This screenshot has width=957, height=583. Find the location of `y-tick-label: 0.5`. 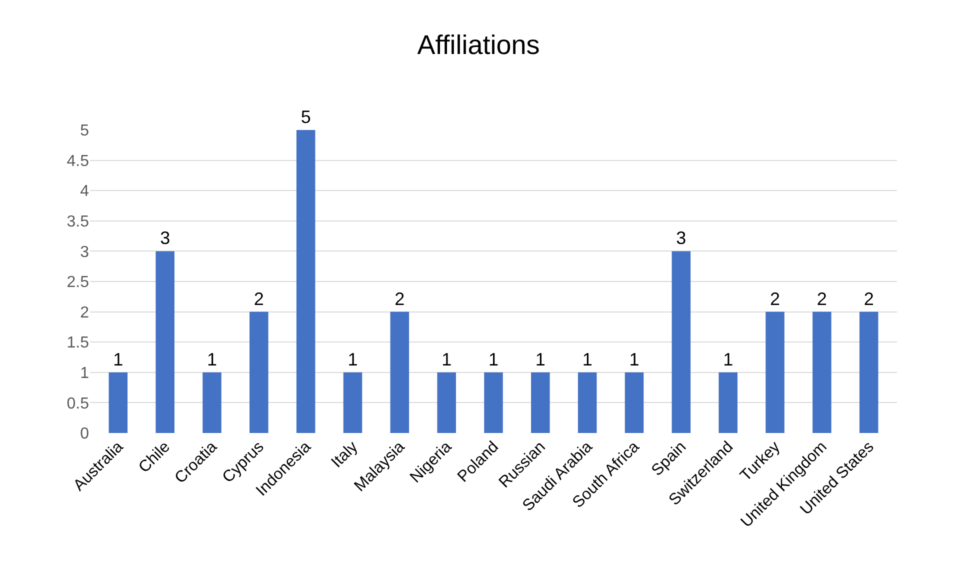

y-tick-label: 0.5 is located at coordinates (78, 403).